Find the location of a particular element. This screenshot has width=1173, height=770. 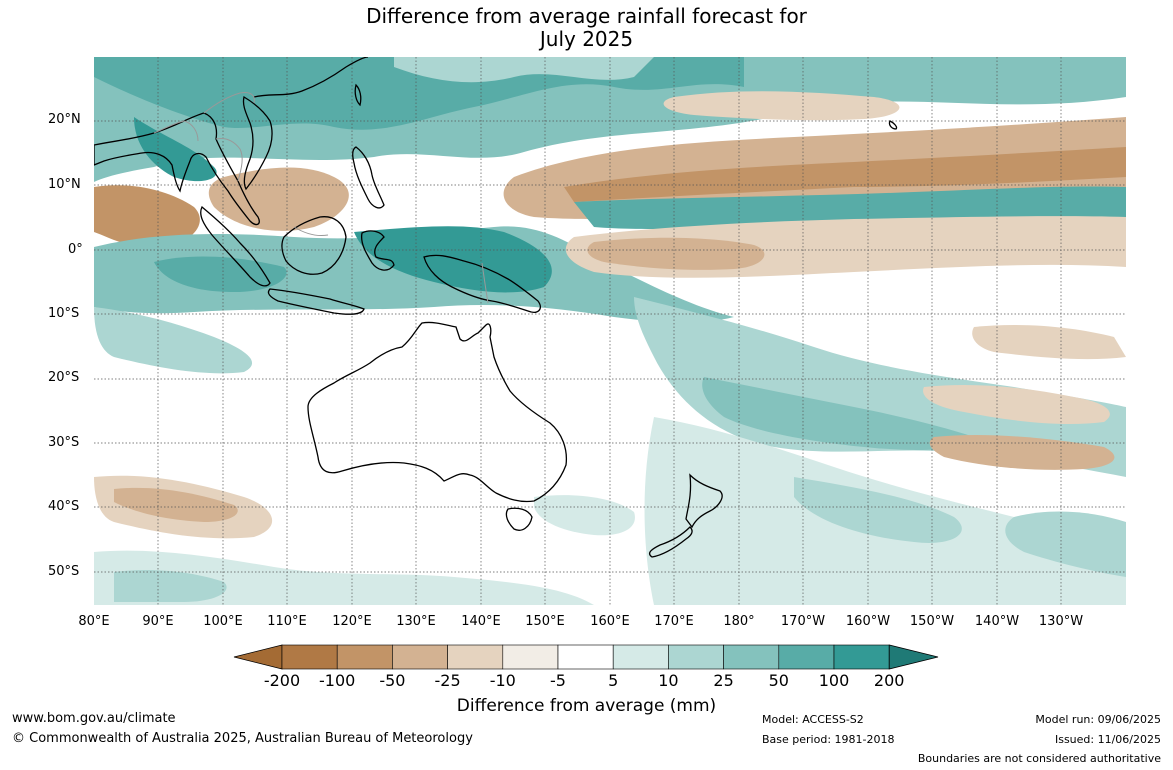

map-title-line2: July 2025 is located at coordinates (586, 39).